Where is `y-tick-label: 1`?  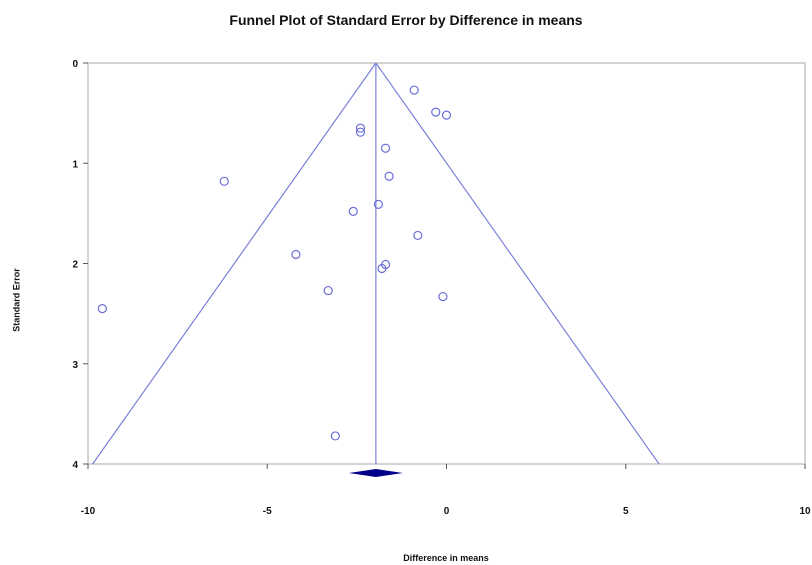
y-tick-label: 1 is located at coordinates (75, 164).